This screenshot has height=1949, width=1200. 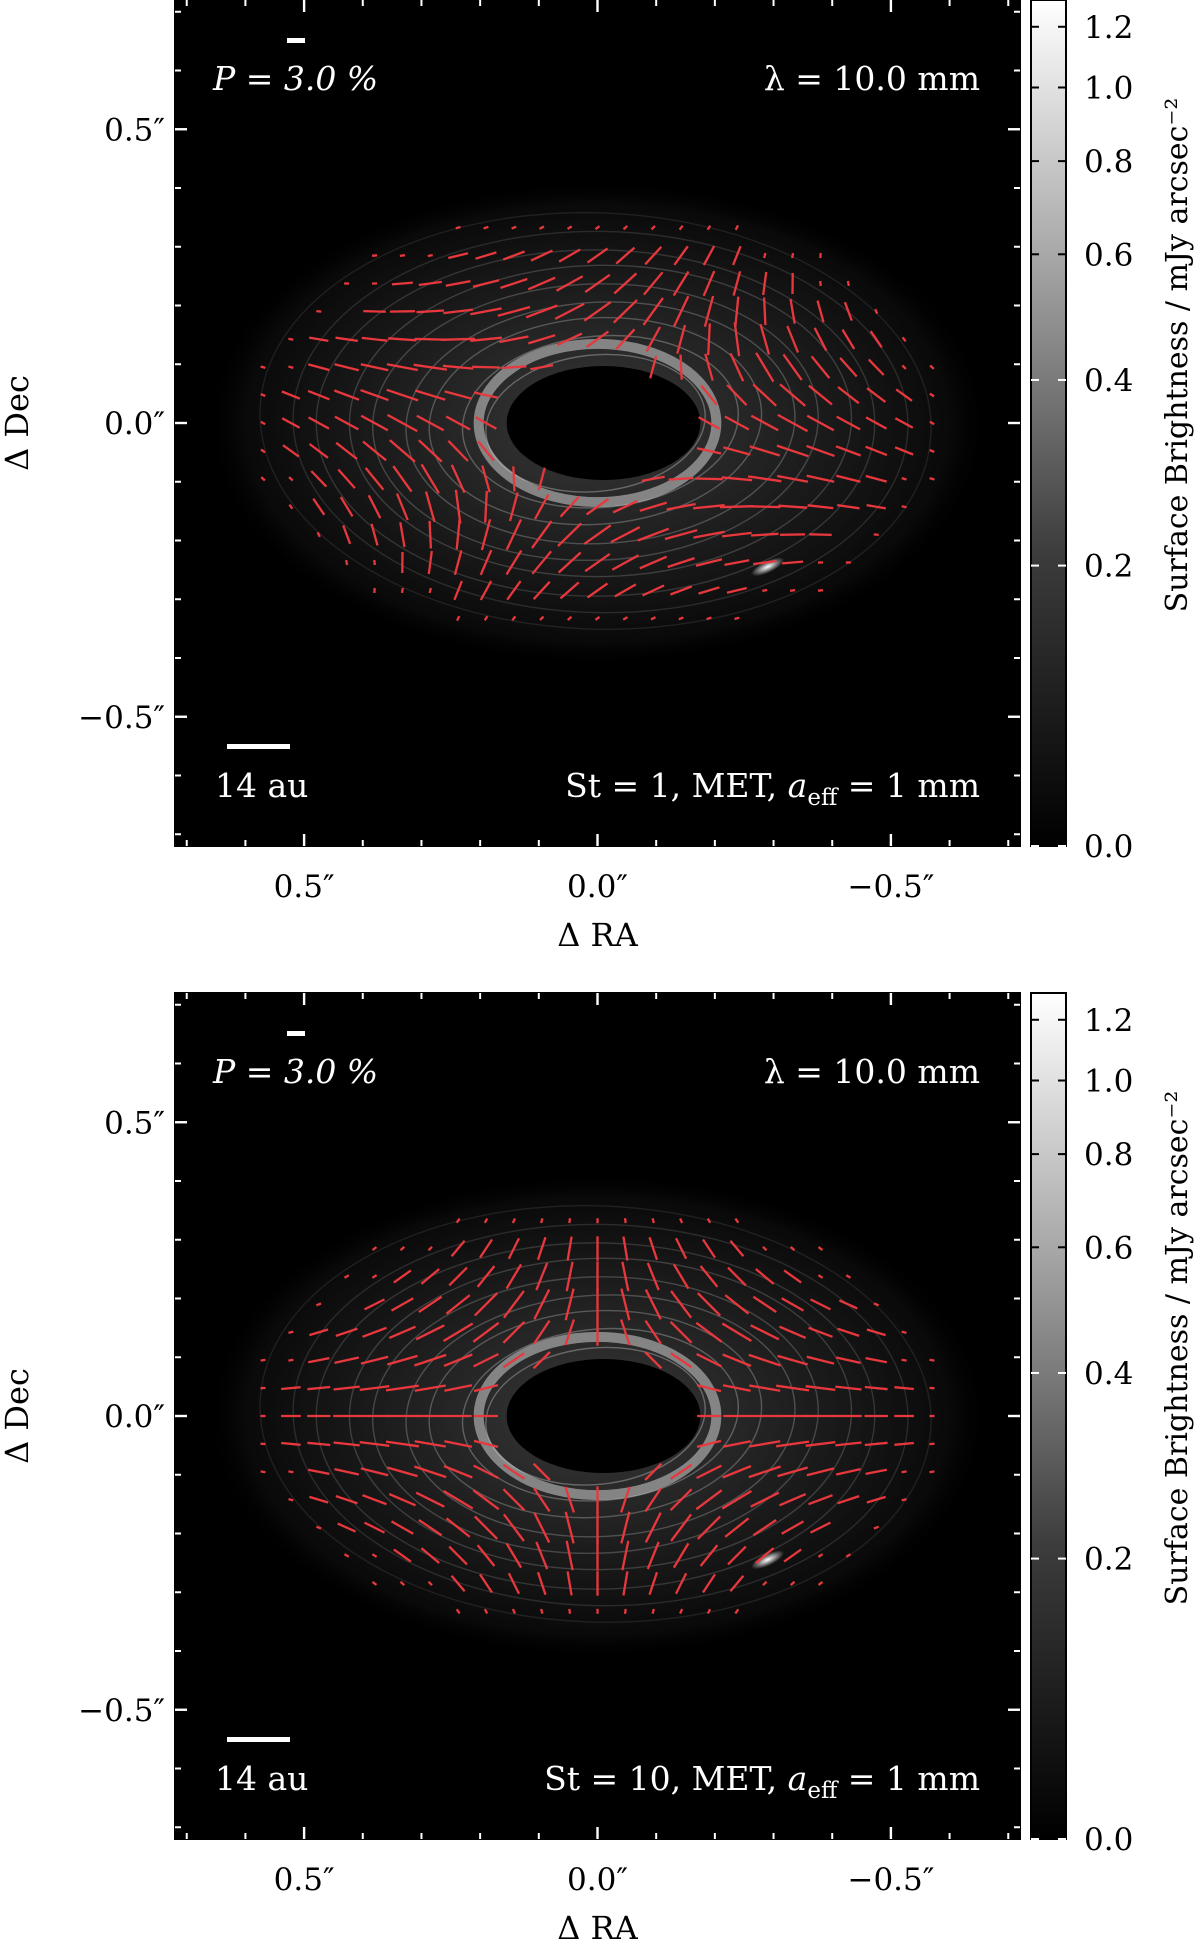 I want to click on polarization-reference-bar, so click(x=296, y=1033).